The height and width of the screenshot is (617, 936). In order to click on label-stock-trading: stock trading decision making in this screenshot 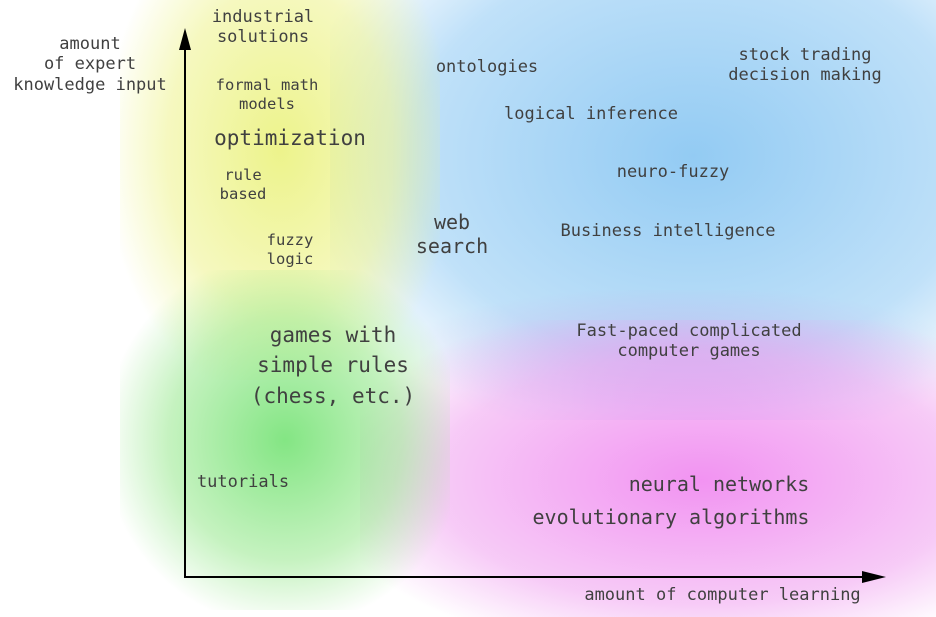, I will do `click(805, 65)`.